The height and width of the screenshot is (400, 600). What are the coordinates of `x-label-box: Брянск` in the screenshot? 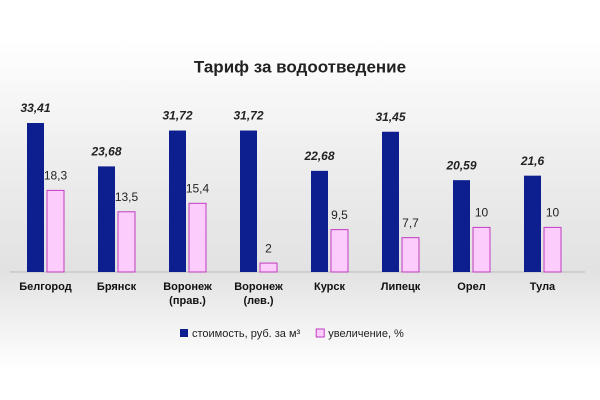 It's located at (116, 287).